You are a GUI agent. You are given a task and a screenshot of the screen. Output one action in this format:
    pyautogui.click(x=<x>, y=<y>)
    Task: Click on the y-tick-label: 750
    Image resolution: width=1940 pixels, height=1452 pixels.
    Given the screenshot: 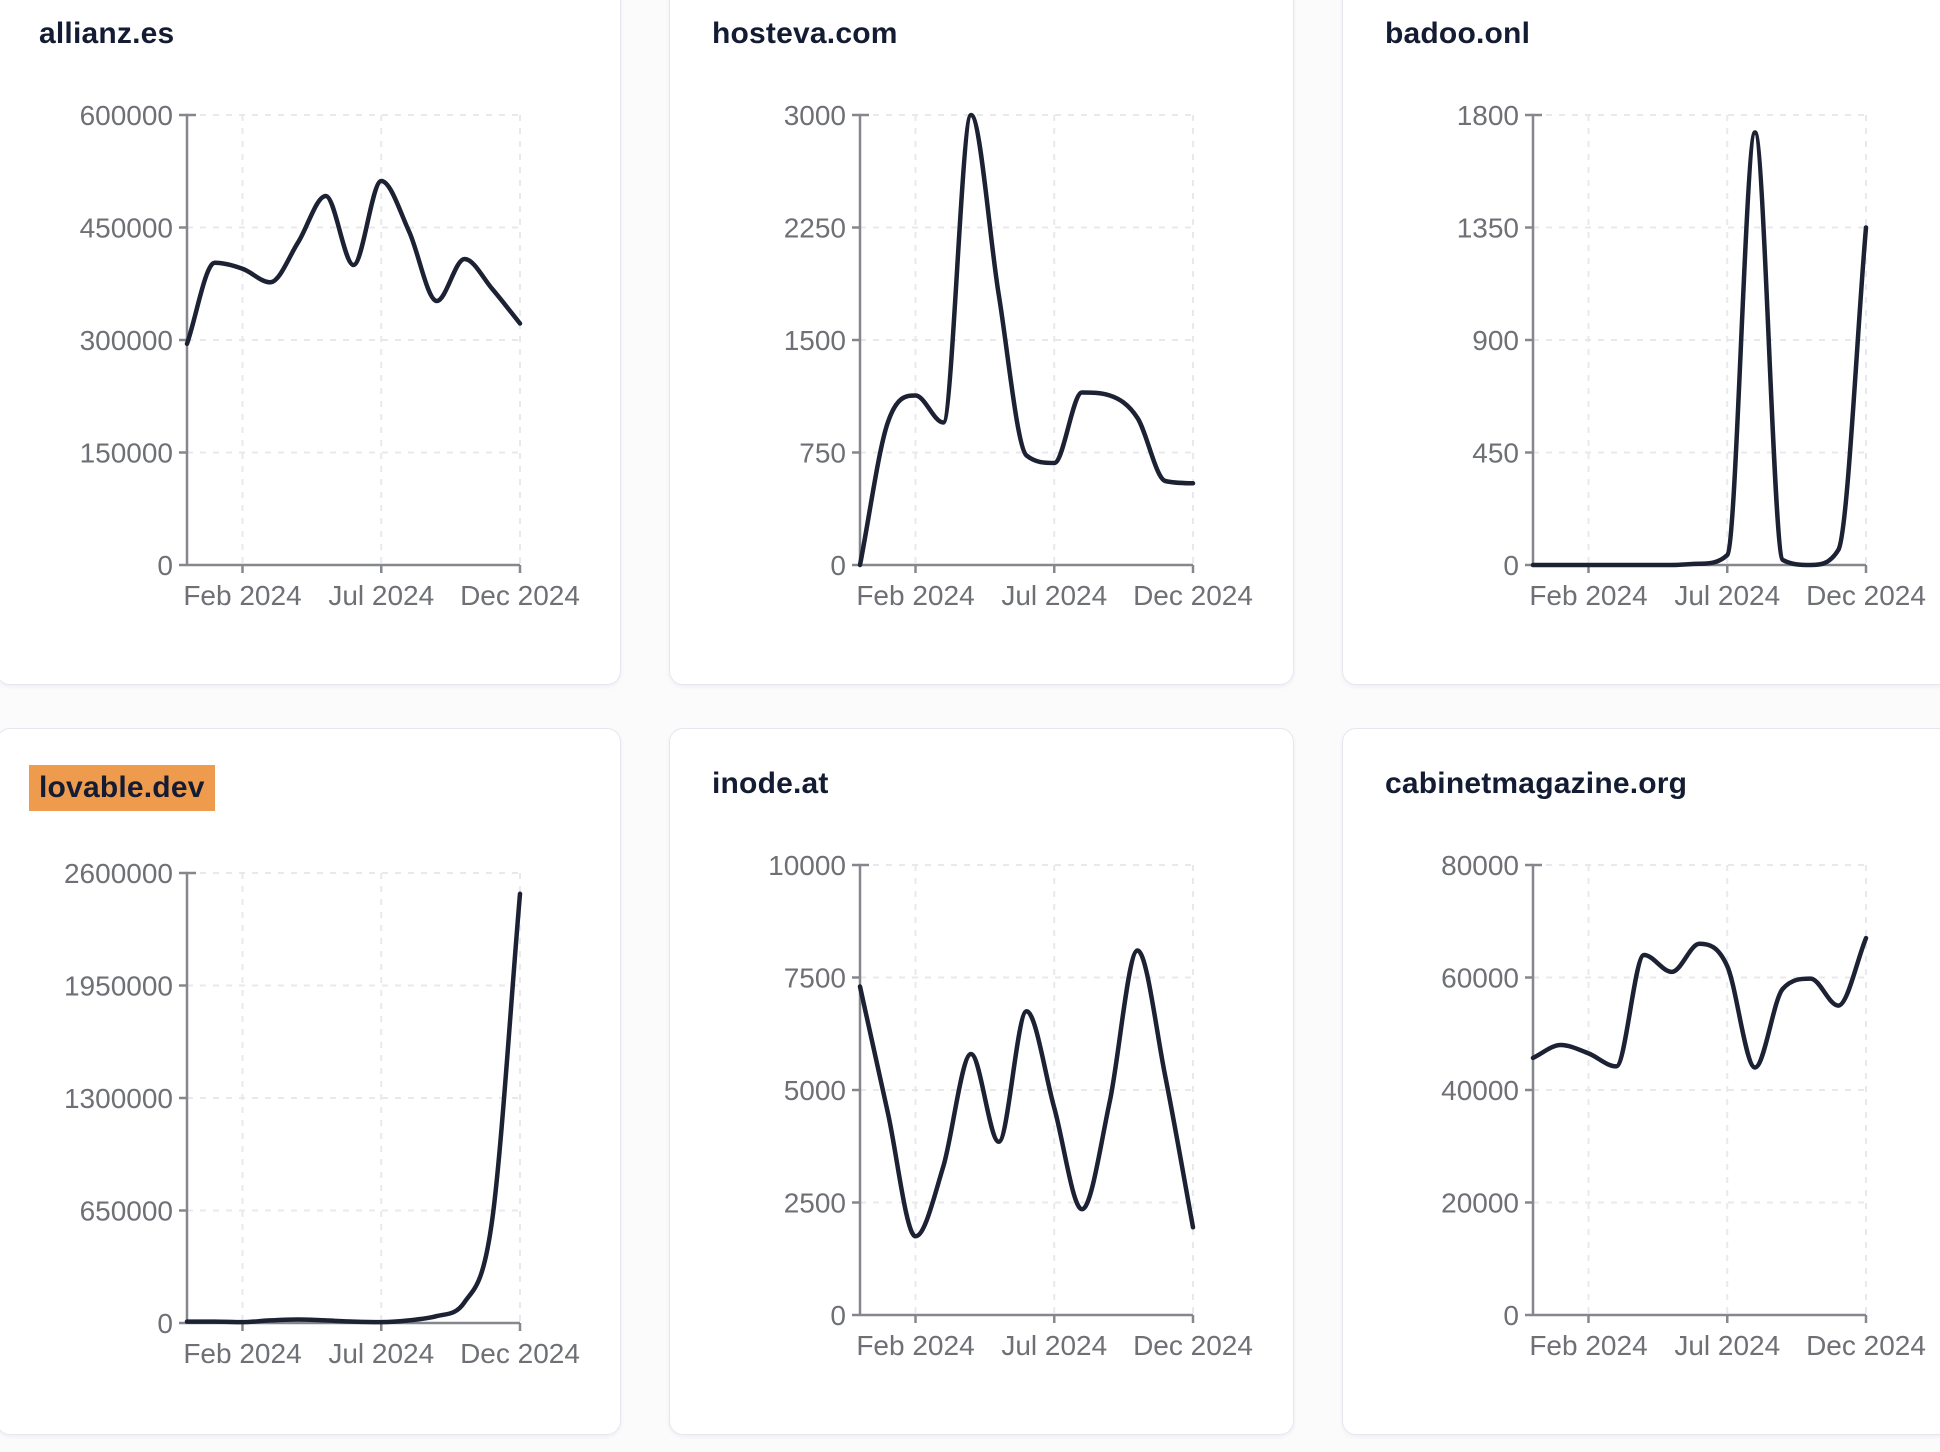 What is the action you would take?
    pyautogui.click(x=822, y=453)
    